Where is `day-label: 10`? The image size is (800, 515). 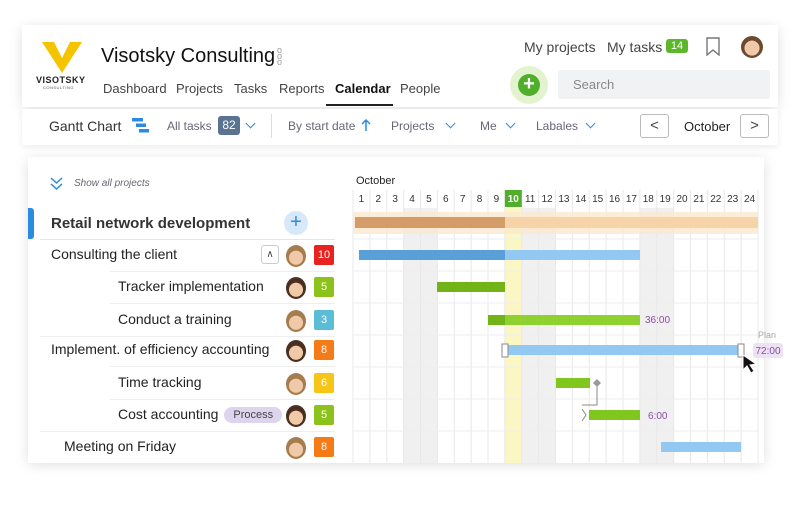
day-label: 10 is located at coordinates (514, 199).